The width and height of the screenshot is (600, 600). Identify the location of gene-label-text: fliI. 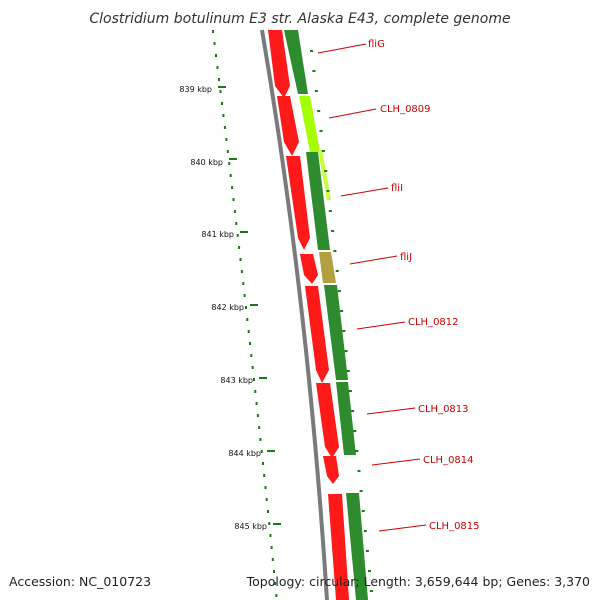
(397, 188).